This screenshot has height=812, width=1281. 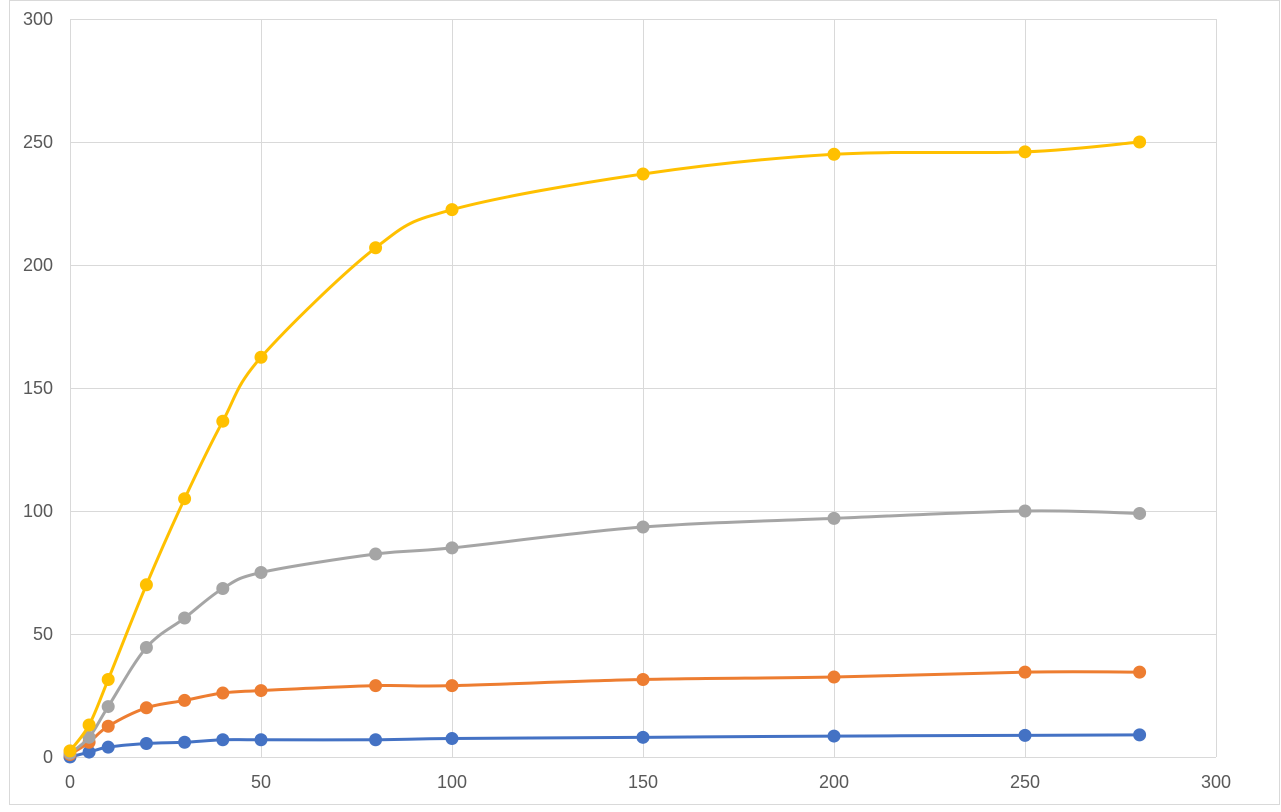 What do you see at coordinates (43, 634) in the screenshot?
I see `y-tick-label: 50` at bounding box center [43, 634].